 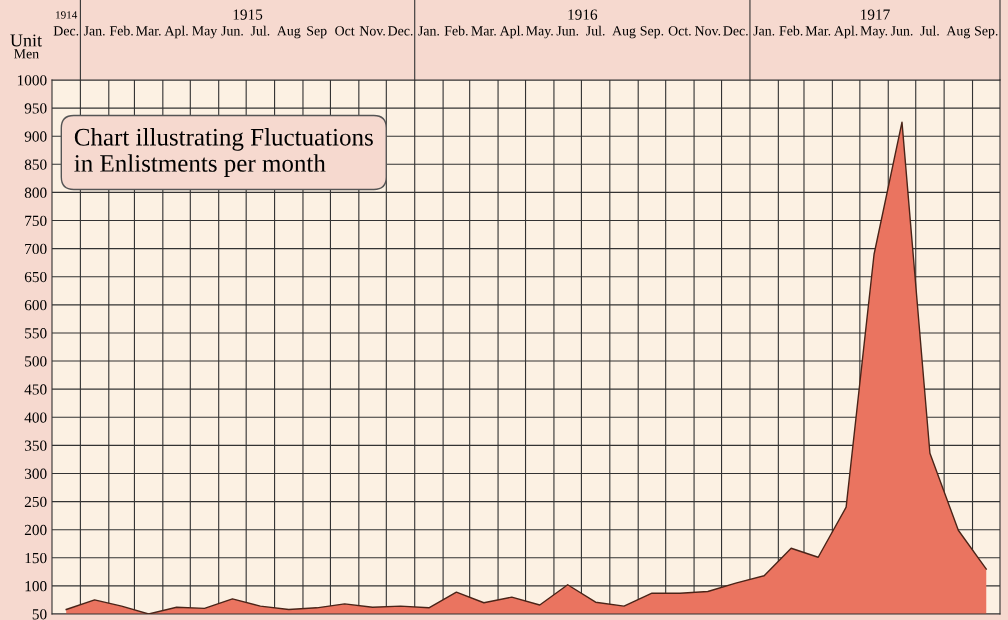 I want to click on y-tick-label: 200, so click(x=35, y=530).